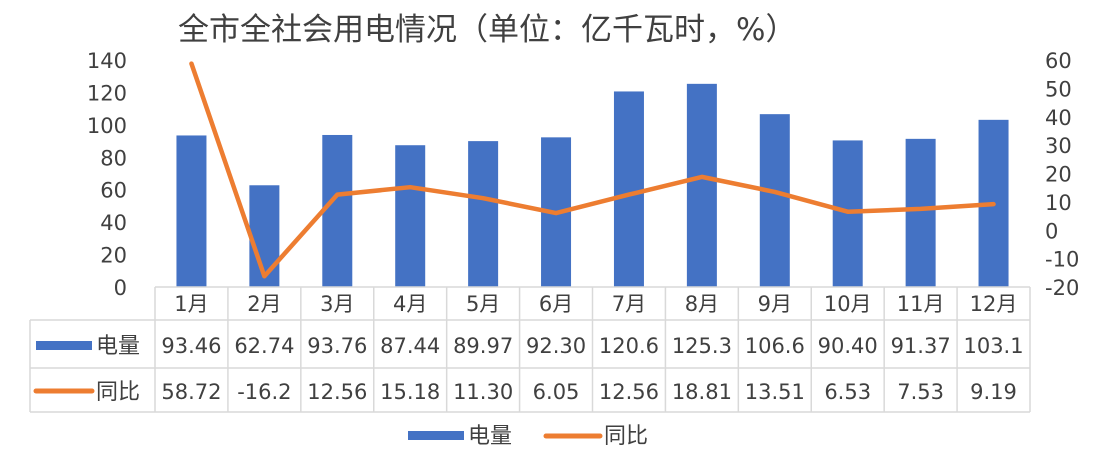 The image size is (1102, 458). What do you see at coordinates (702, 392) in the screenshot?
I see `table-cell: 18.81` at bounding box center [702, 392].